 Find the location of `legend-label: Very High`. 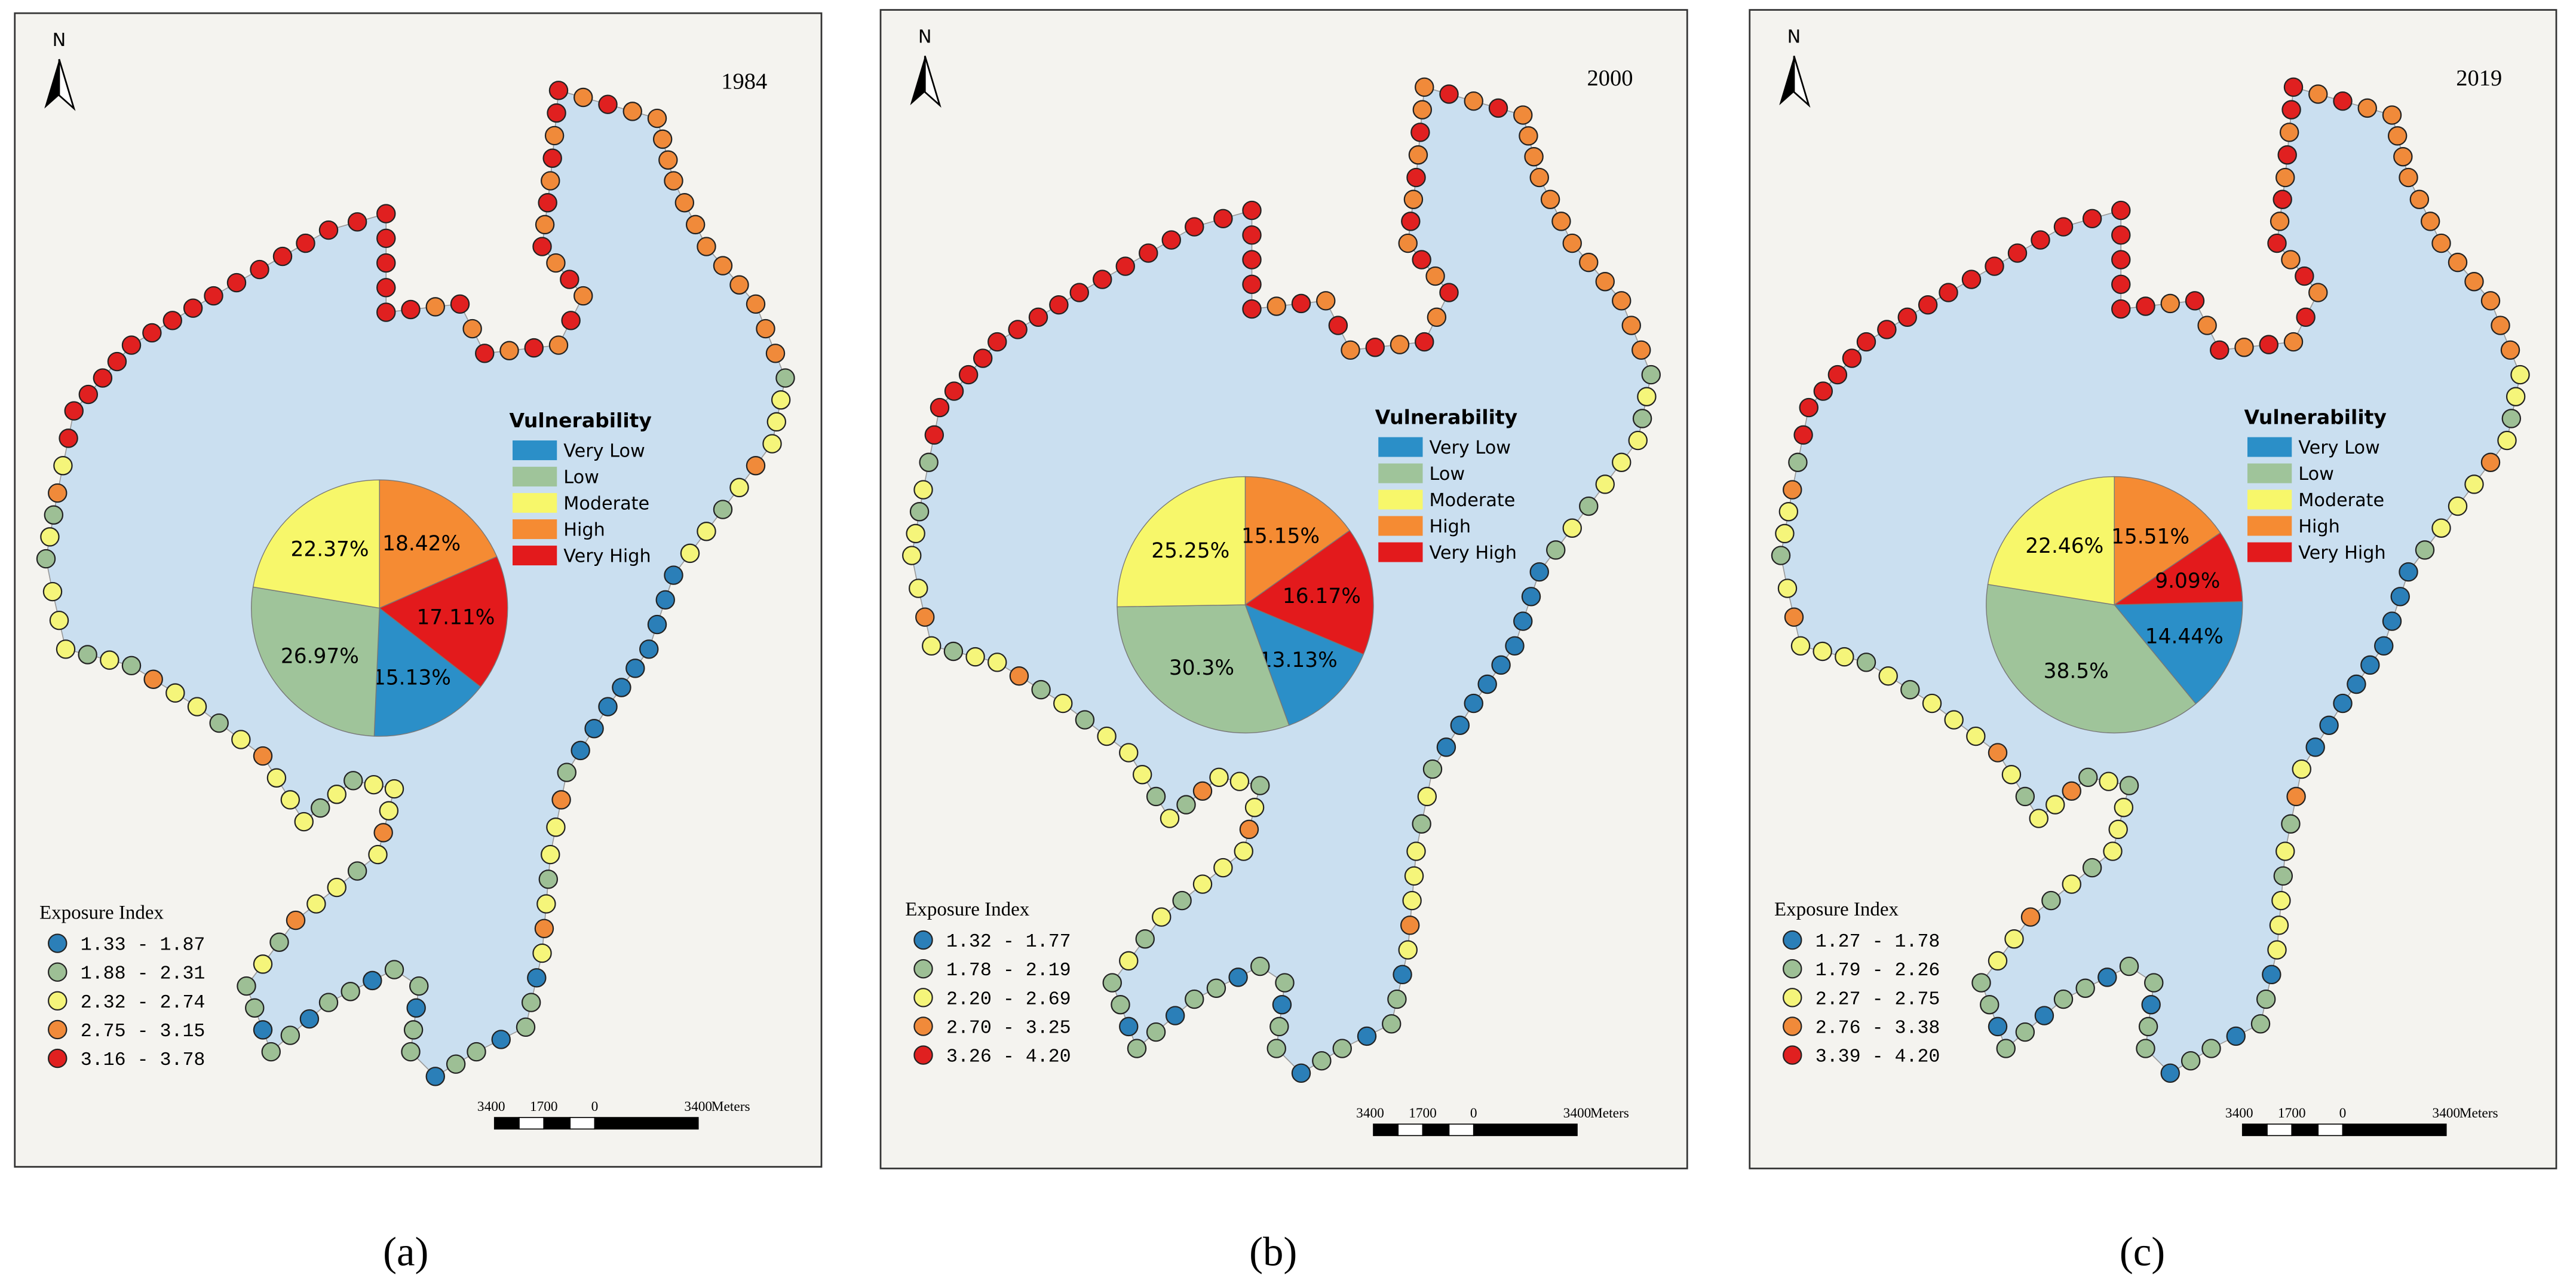

legend-label: Very High is located at coordinates (607, 556).